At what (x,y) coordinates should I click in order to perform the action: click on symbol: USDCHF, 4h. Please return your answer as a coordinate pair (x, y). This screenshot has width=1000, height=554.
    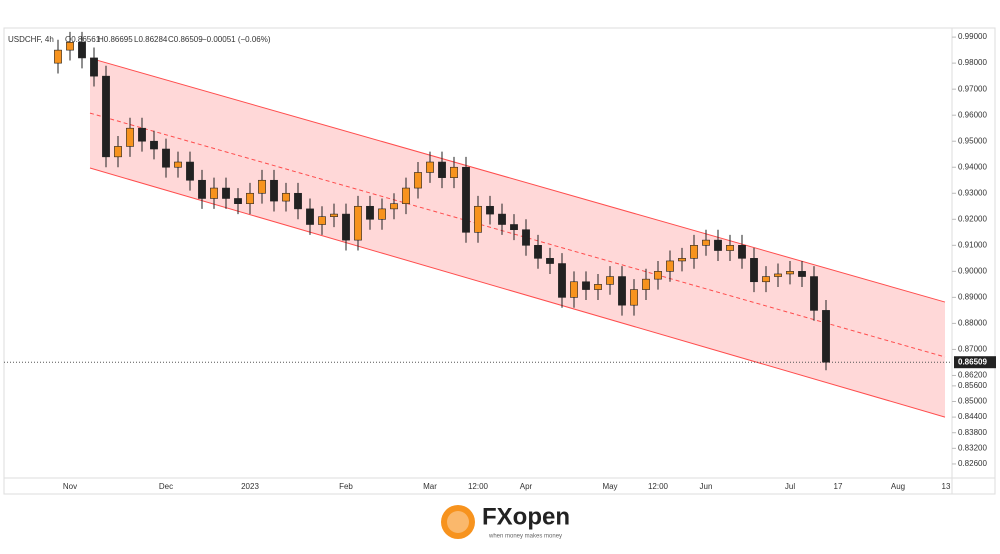
    Looking at the image, I should click on (31, 39).